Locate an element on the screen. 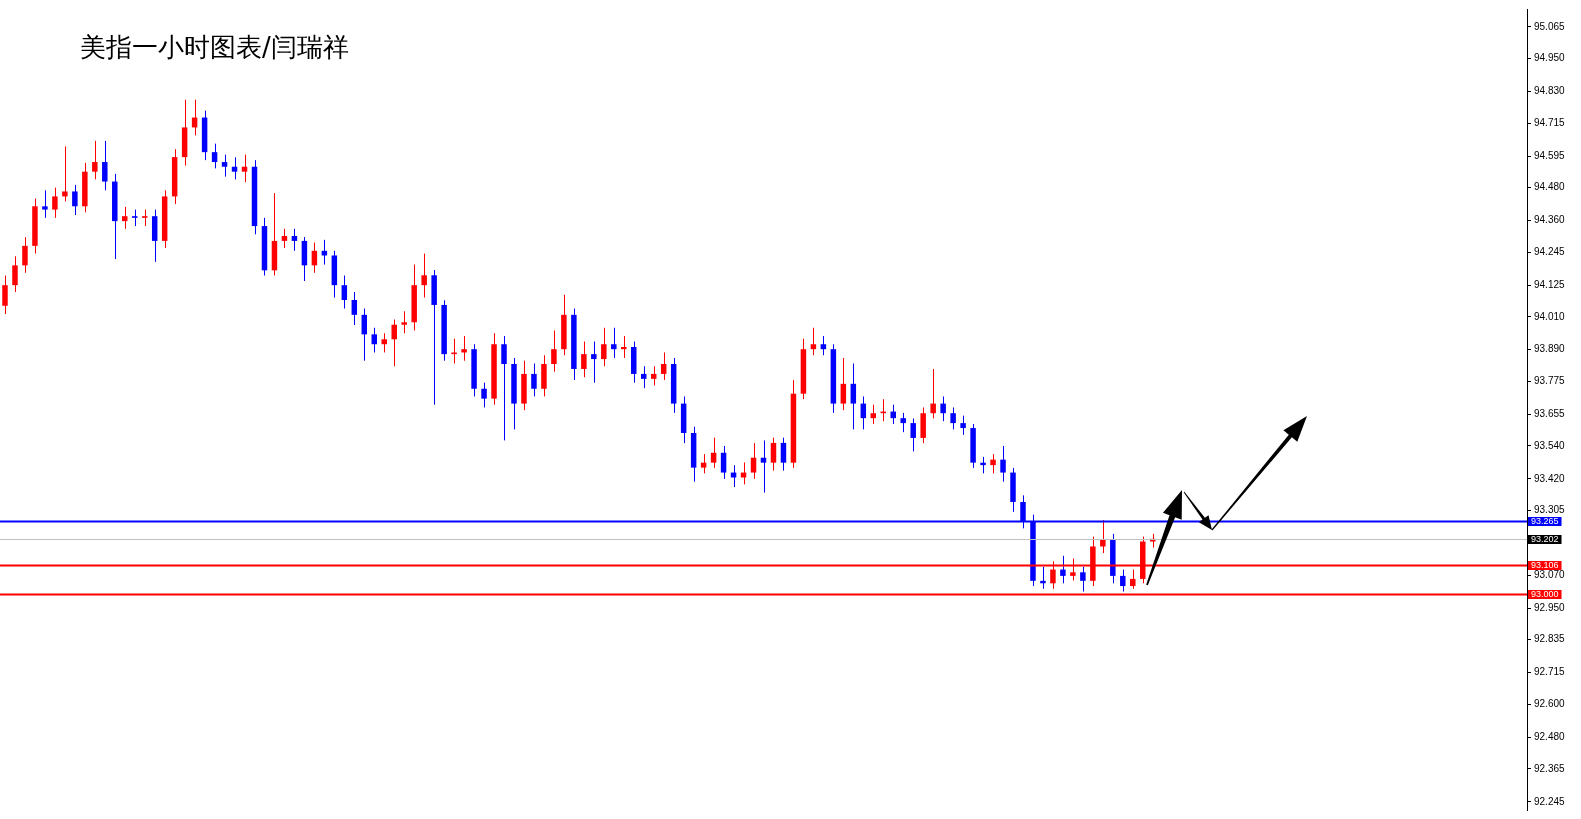  y-tick-label: 92.365 is located at coordinates (1550, 768).